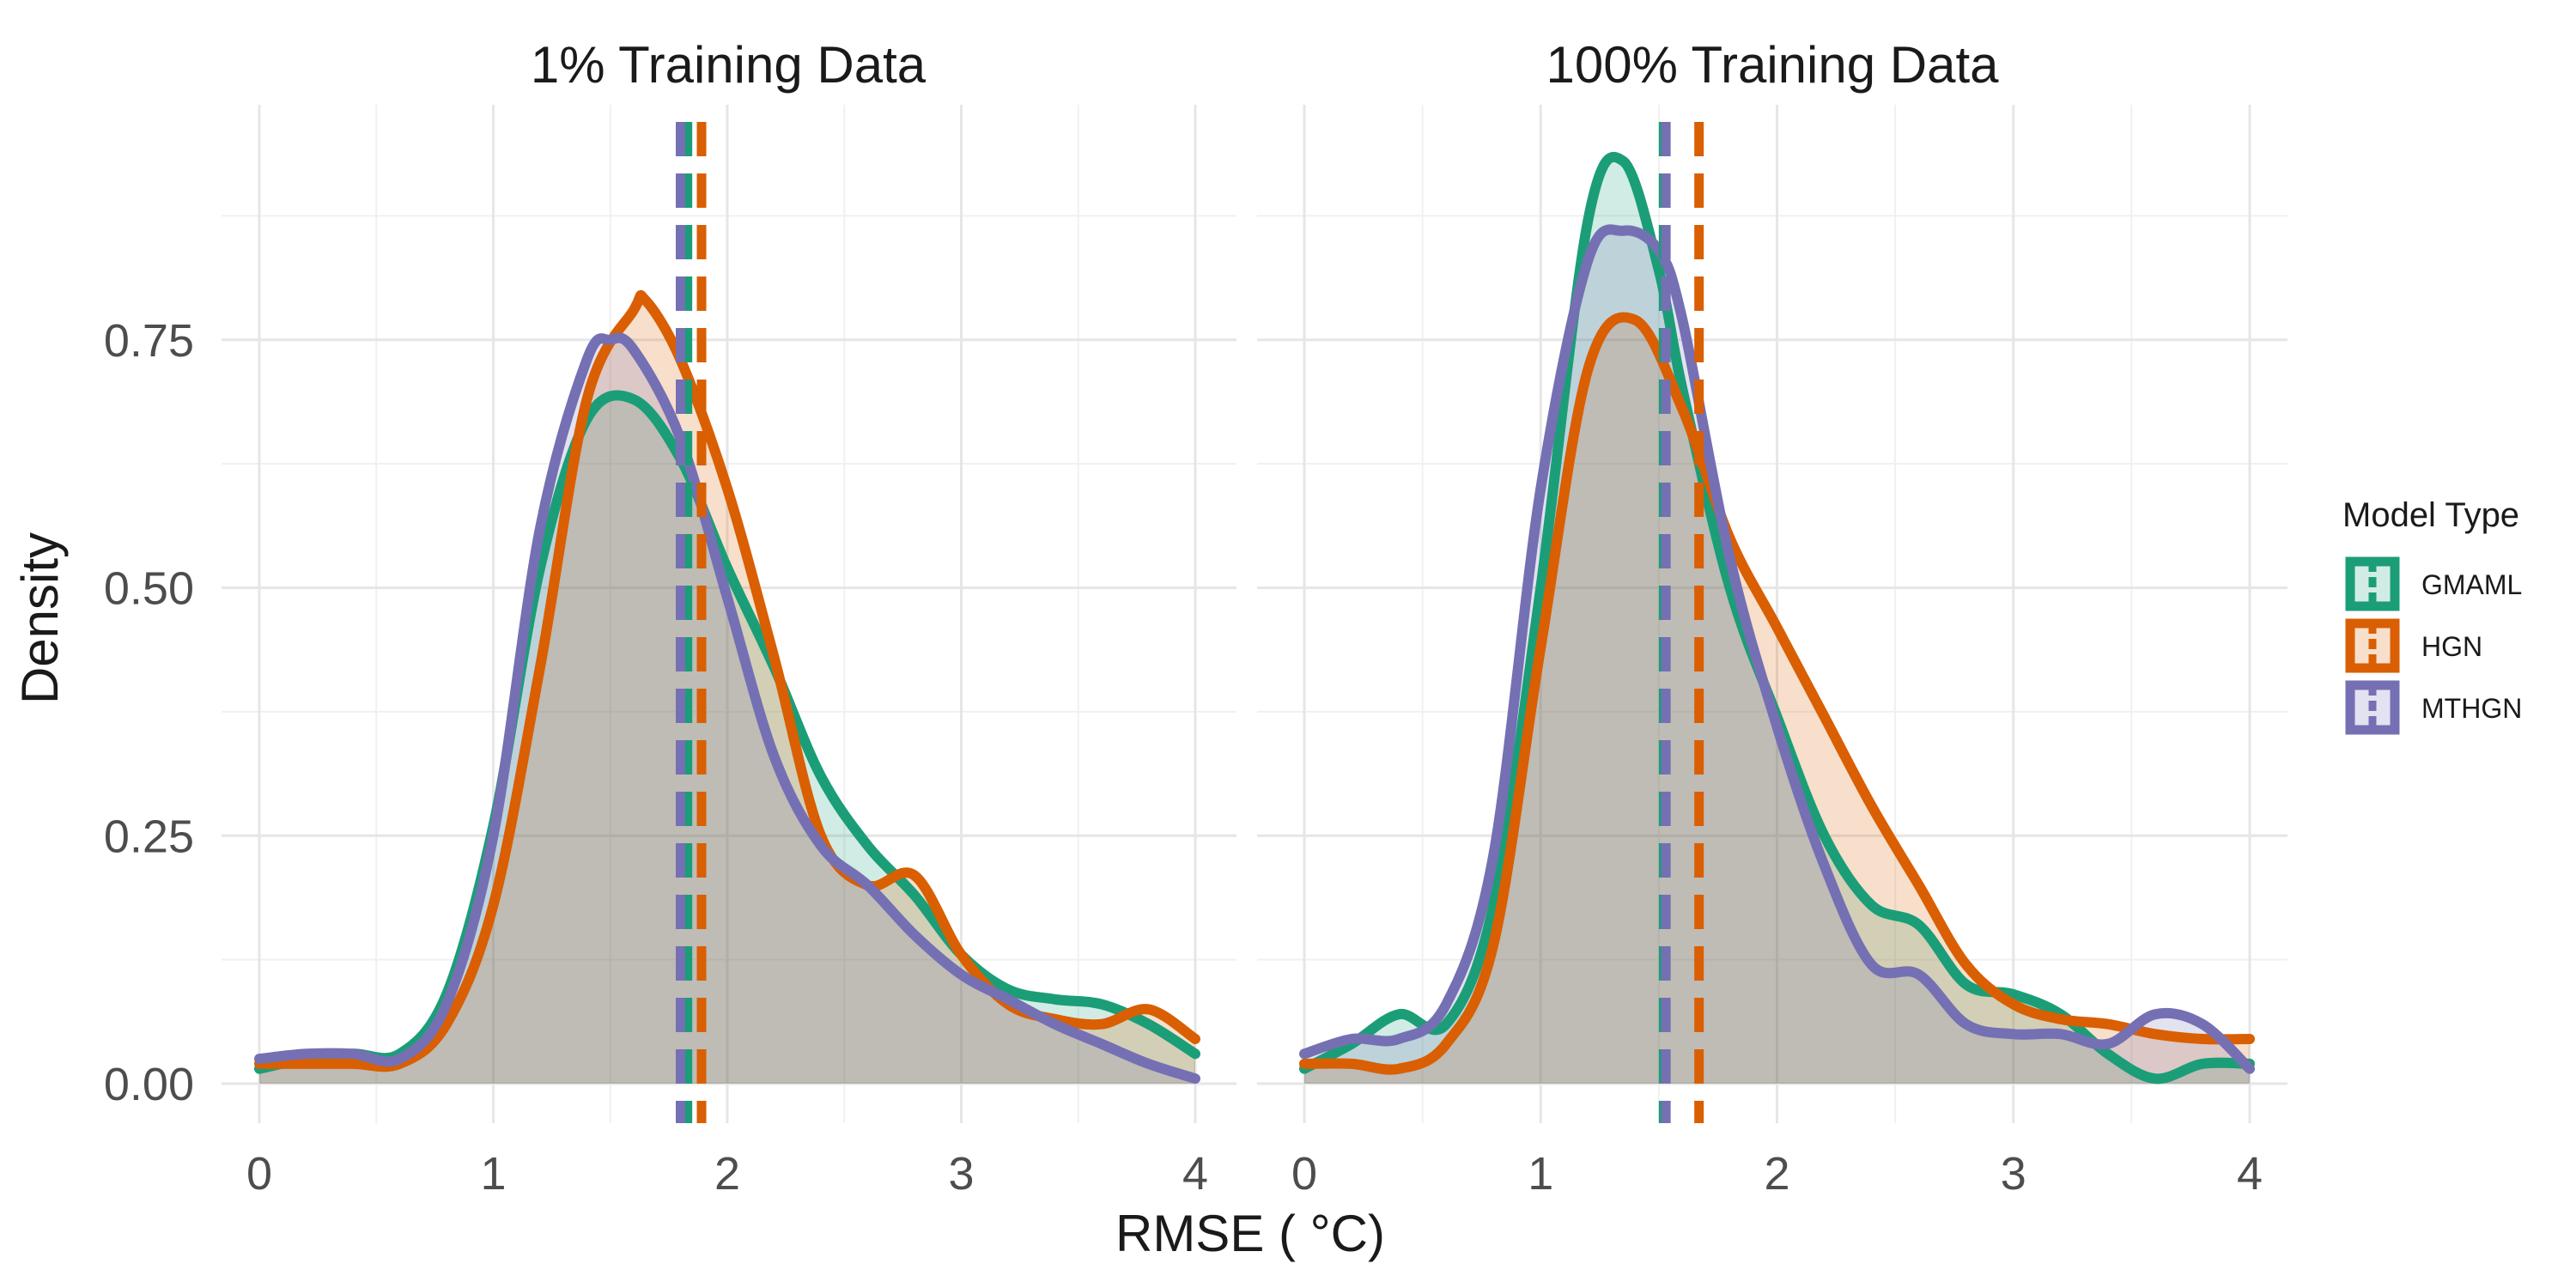  What do you see at coordinates (2413, 645) in the screenshot?
I see `legend-item-hgn: HGN` at bounding box center [2413, 645].